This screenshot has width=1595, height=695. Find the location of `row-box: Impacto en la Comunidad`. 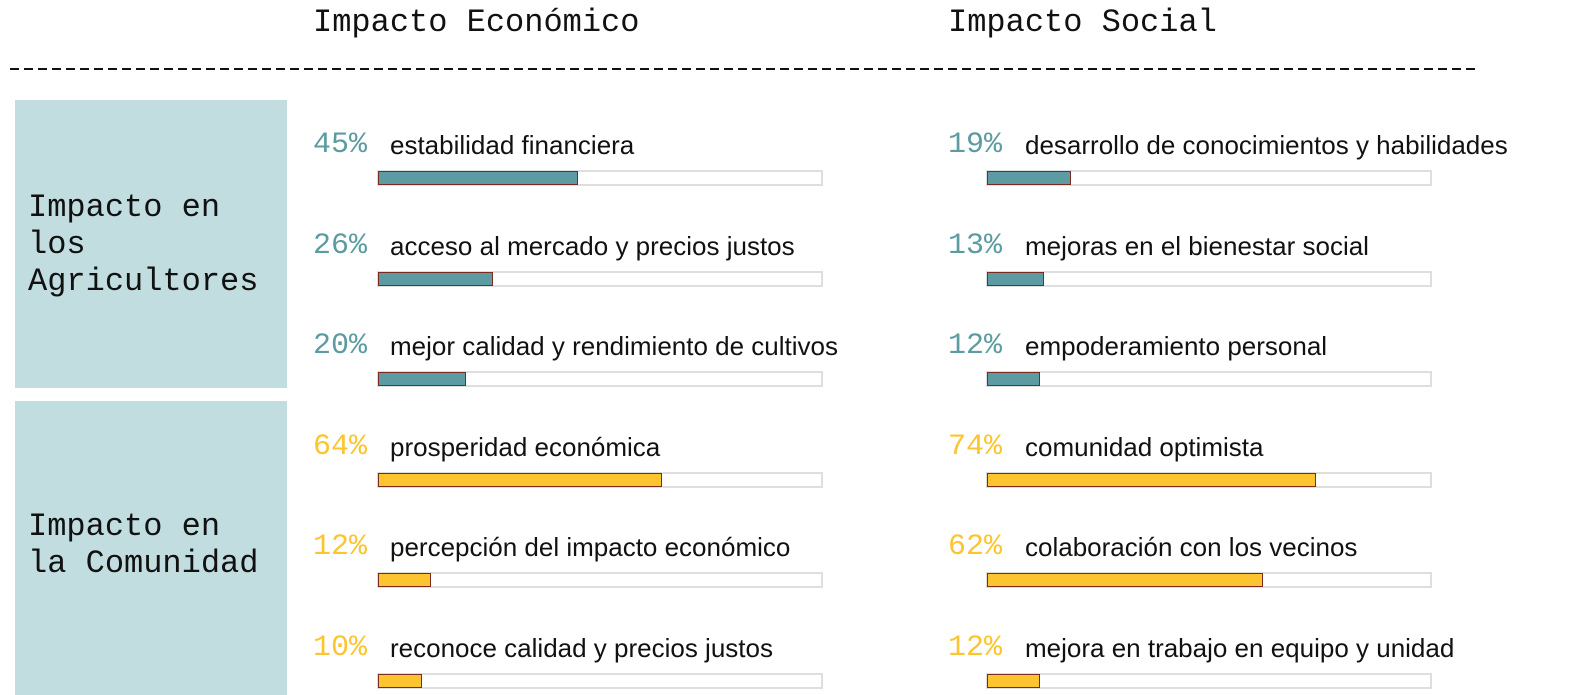

row-box: Impacto en la Comunidad is located at coordinates (151, 548).